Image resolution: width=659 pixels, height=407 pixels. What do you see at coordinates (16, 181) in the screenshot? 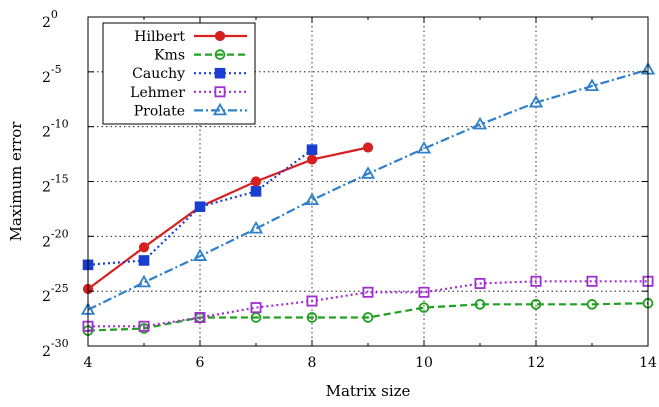
I see `y-axis-title: Maximum error` at bounding box center [16, 181].